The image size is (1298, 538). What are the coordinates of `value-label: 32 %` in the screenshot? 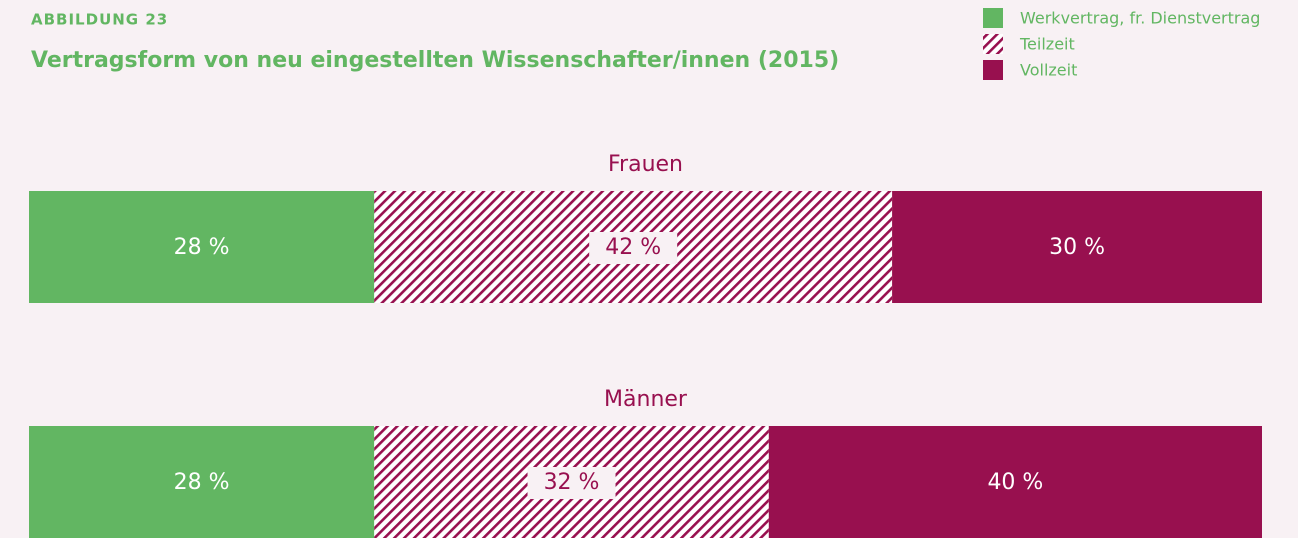 It's located at (572, 482).